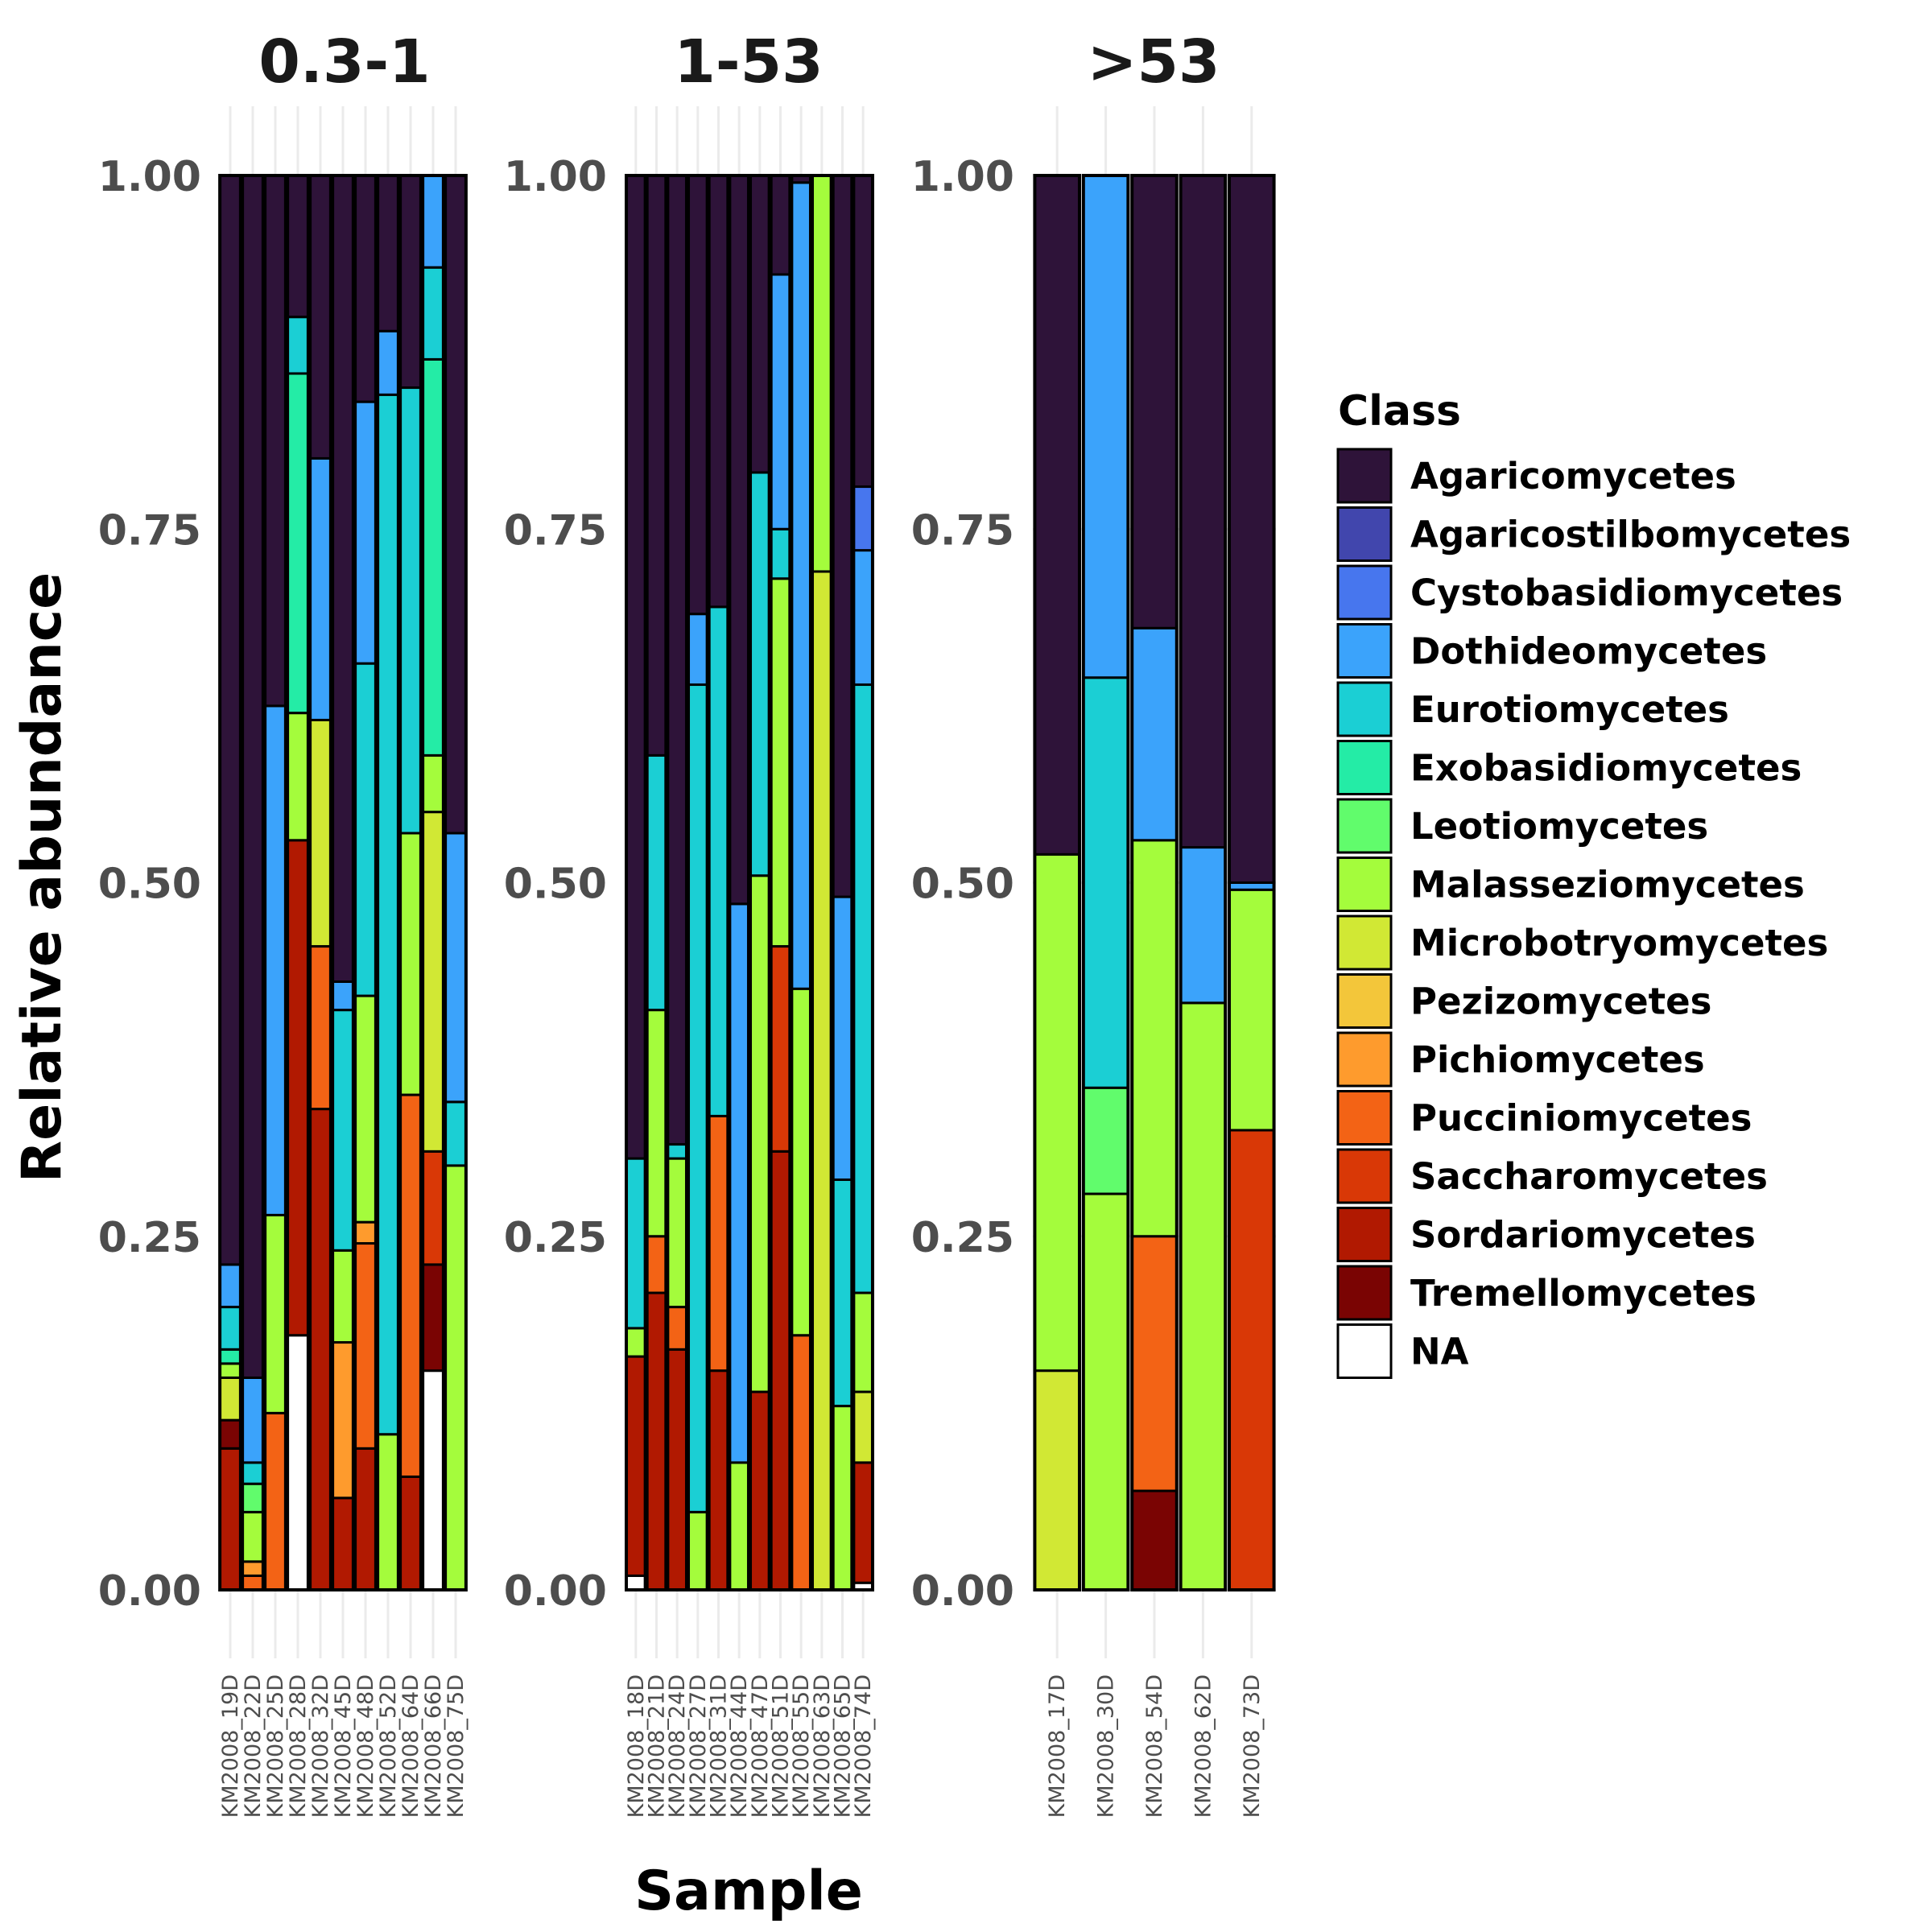 This screenshot has height=1932, width=1932. Describe the element at coordinates (388, 1746) in the screenshot. I see `x-tick-label: KM2008_52D` at that location.